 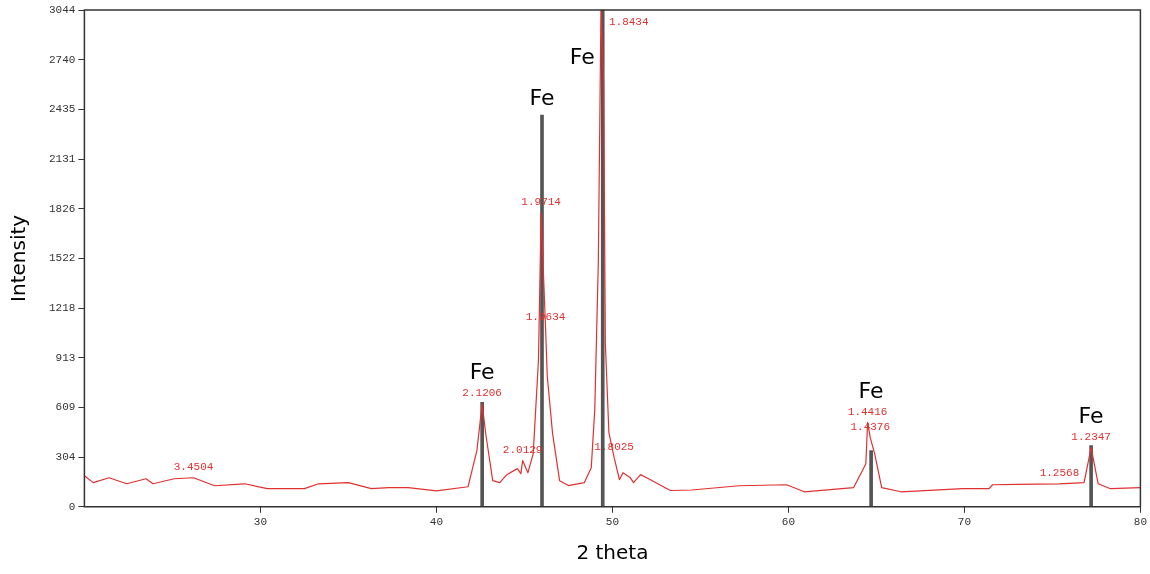 What do you see at coordinates (62, 109) in the screenshot?
I see `y-tick-label: 2435` at bounding box center [62, 109].